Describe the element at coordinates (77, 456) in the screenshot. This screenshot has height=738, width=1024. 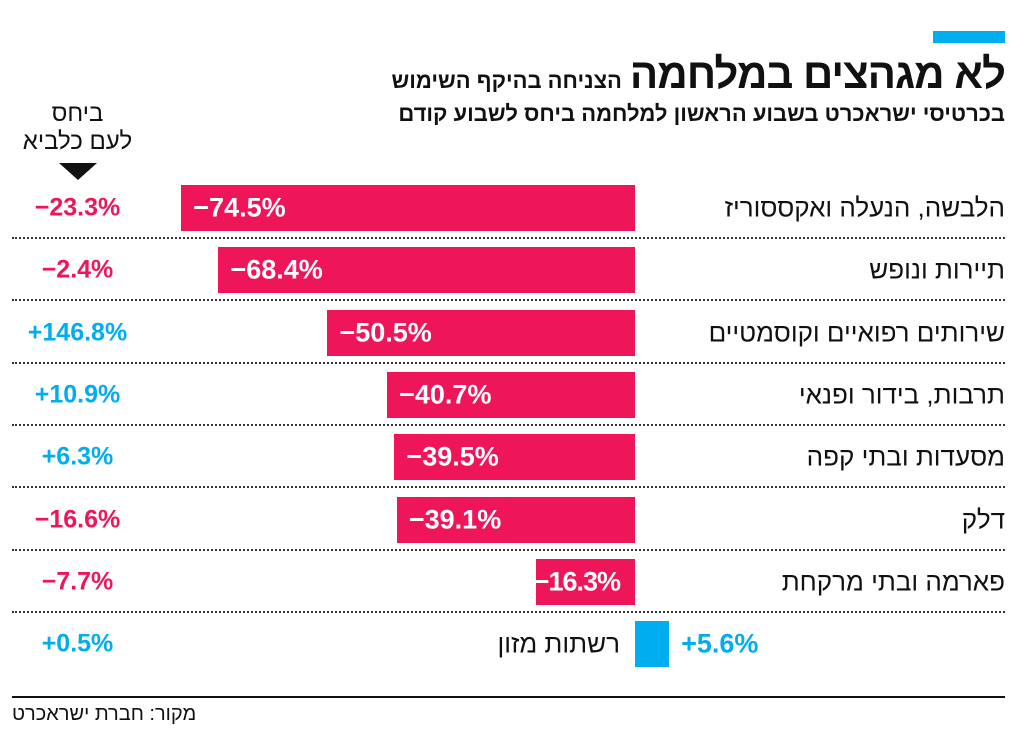
I see `comparison-value: +6.3%` at that location.